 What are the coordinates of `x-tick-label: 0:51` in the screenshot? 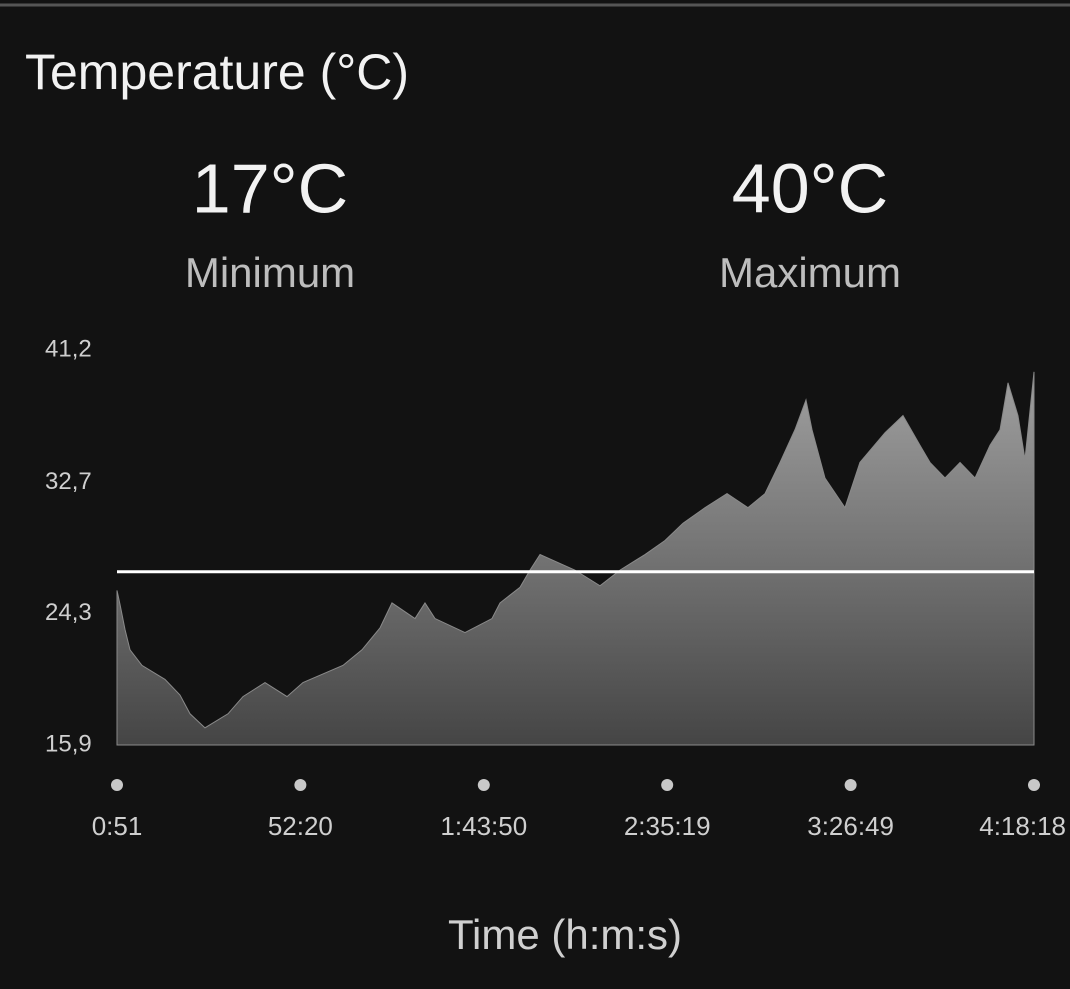 It's located at (117, 826).